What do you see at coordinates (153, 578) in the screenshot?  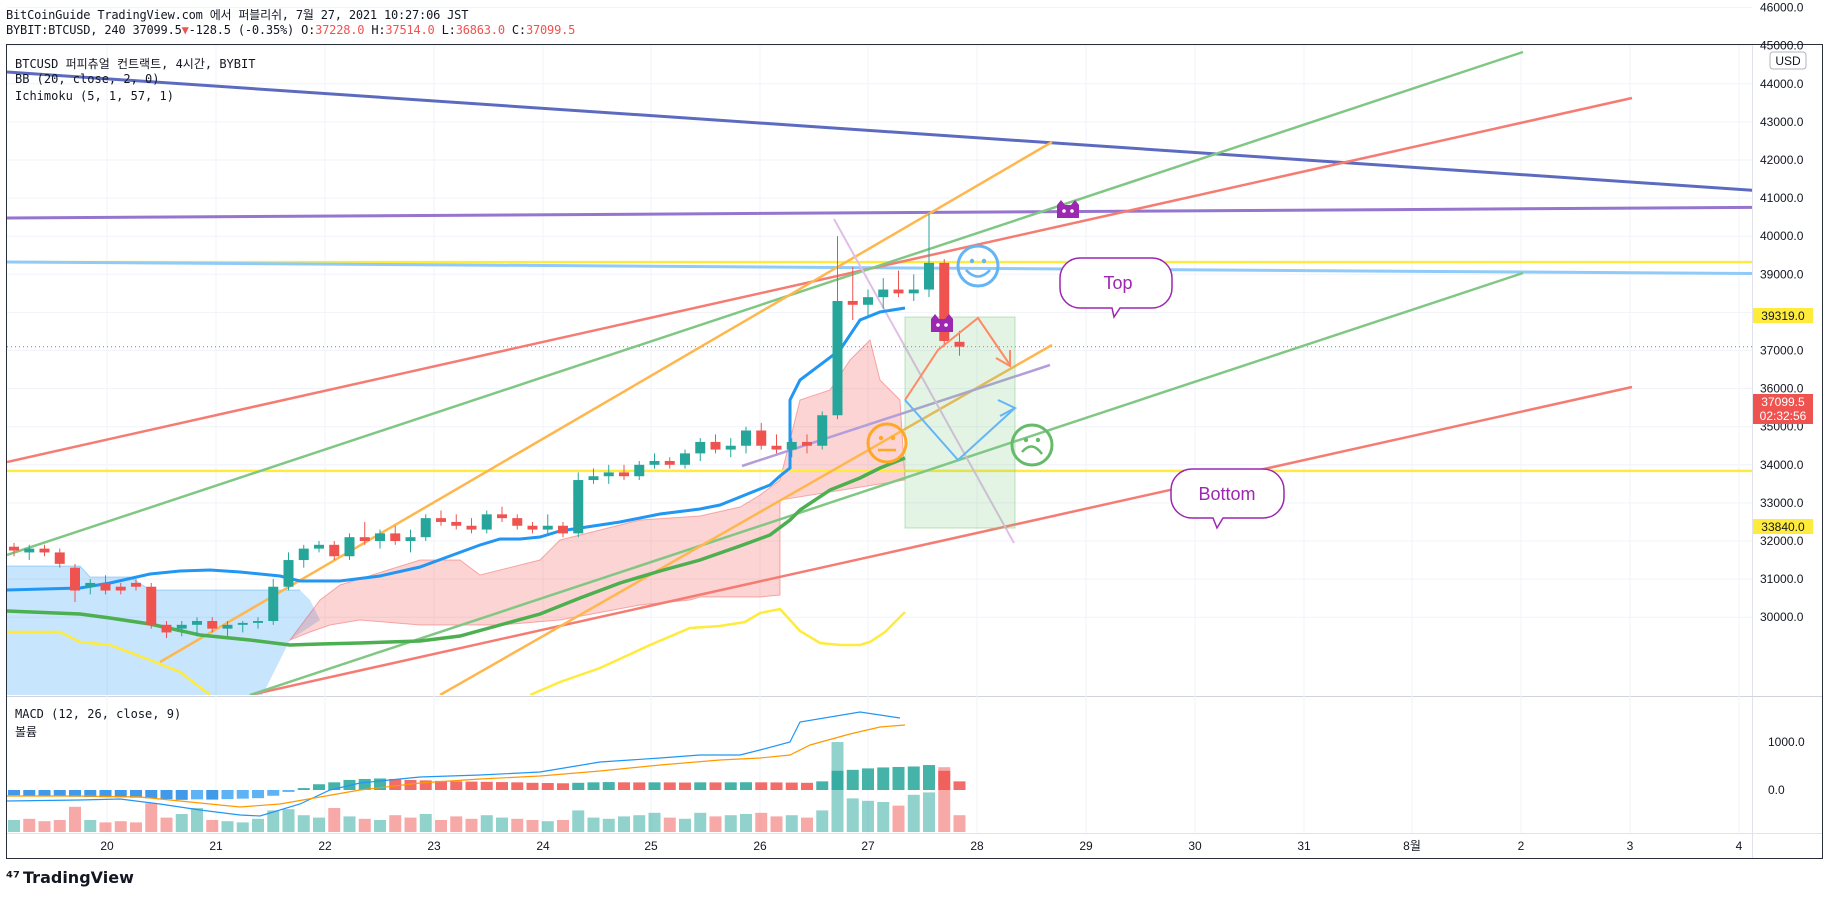 I see `senkou-a-line` at bounding box center [153, 578].